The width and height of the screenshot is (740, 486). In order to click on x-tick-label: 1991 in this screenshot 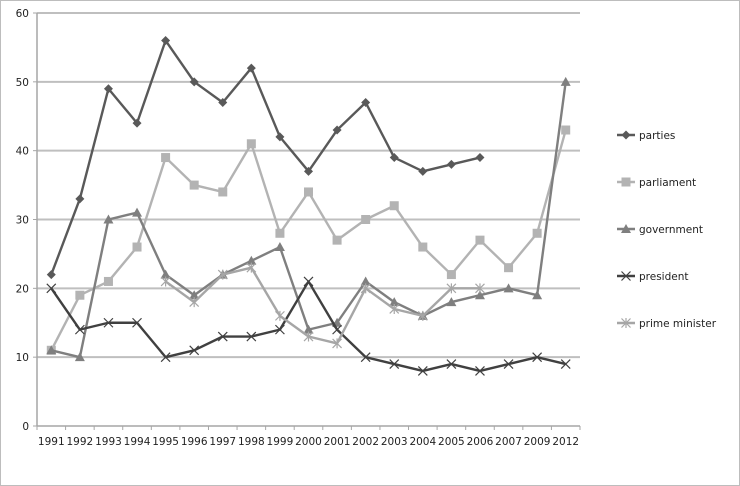, I will do `click(51, 442)`.